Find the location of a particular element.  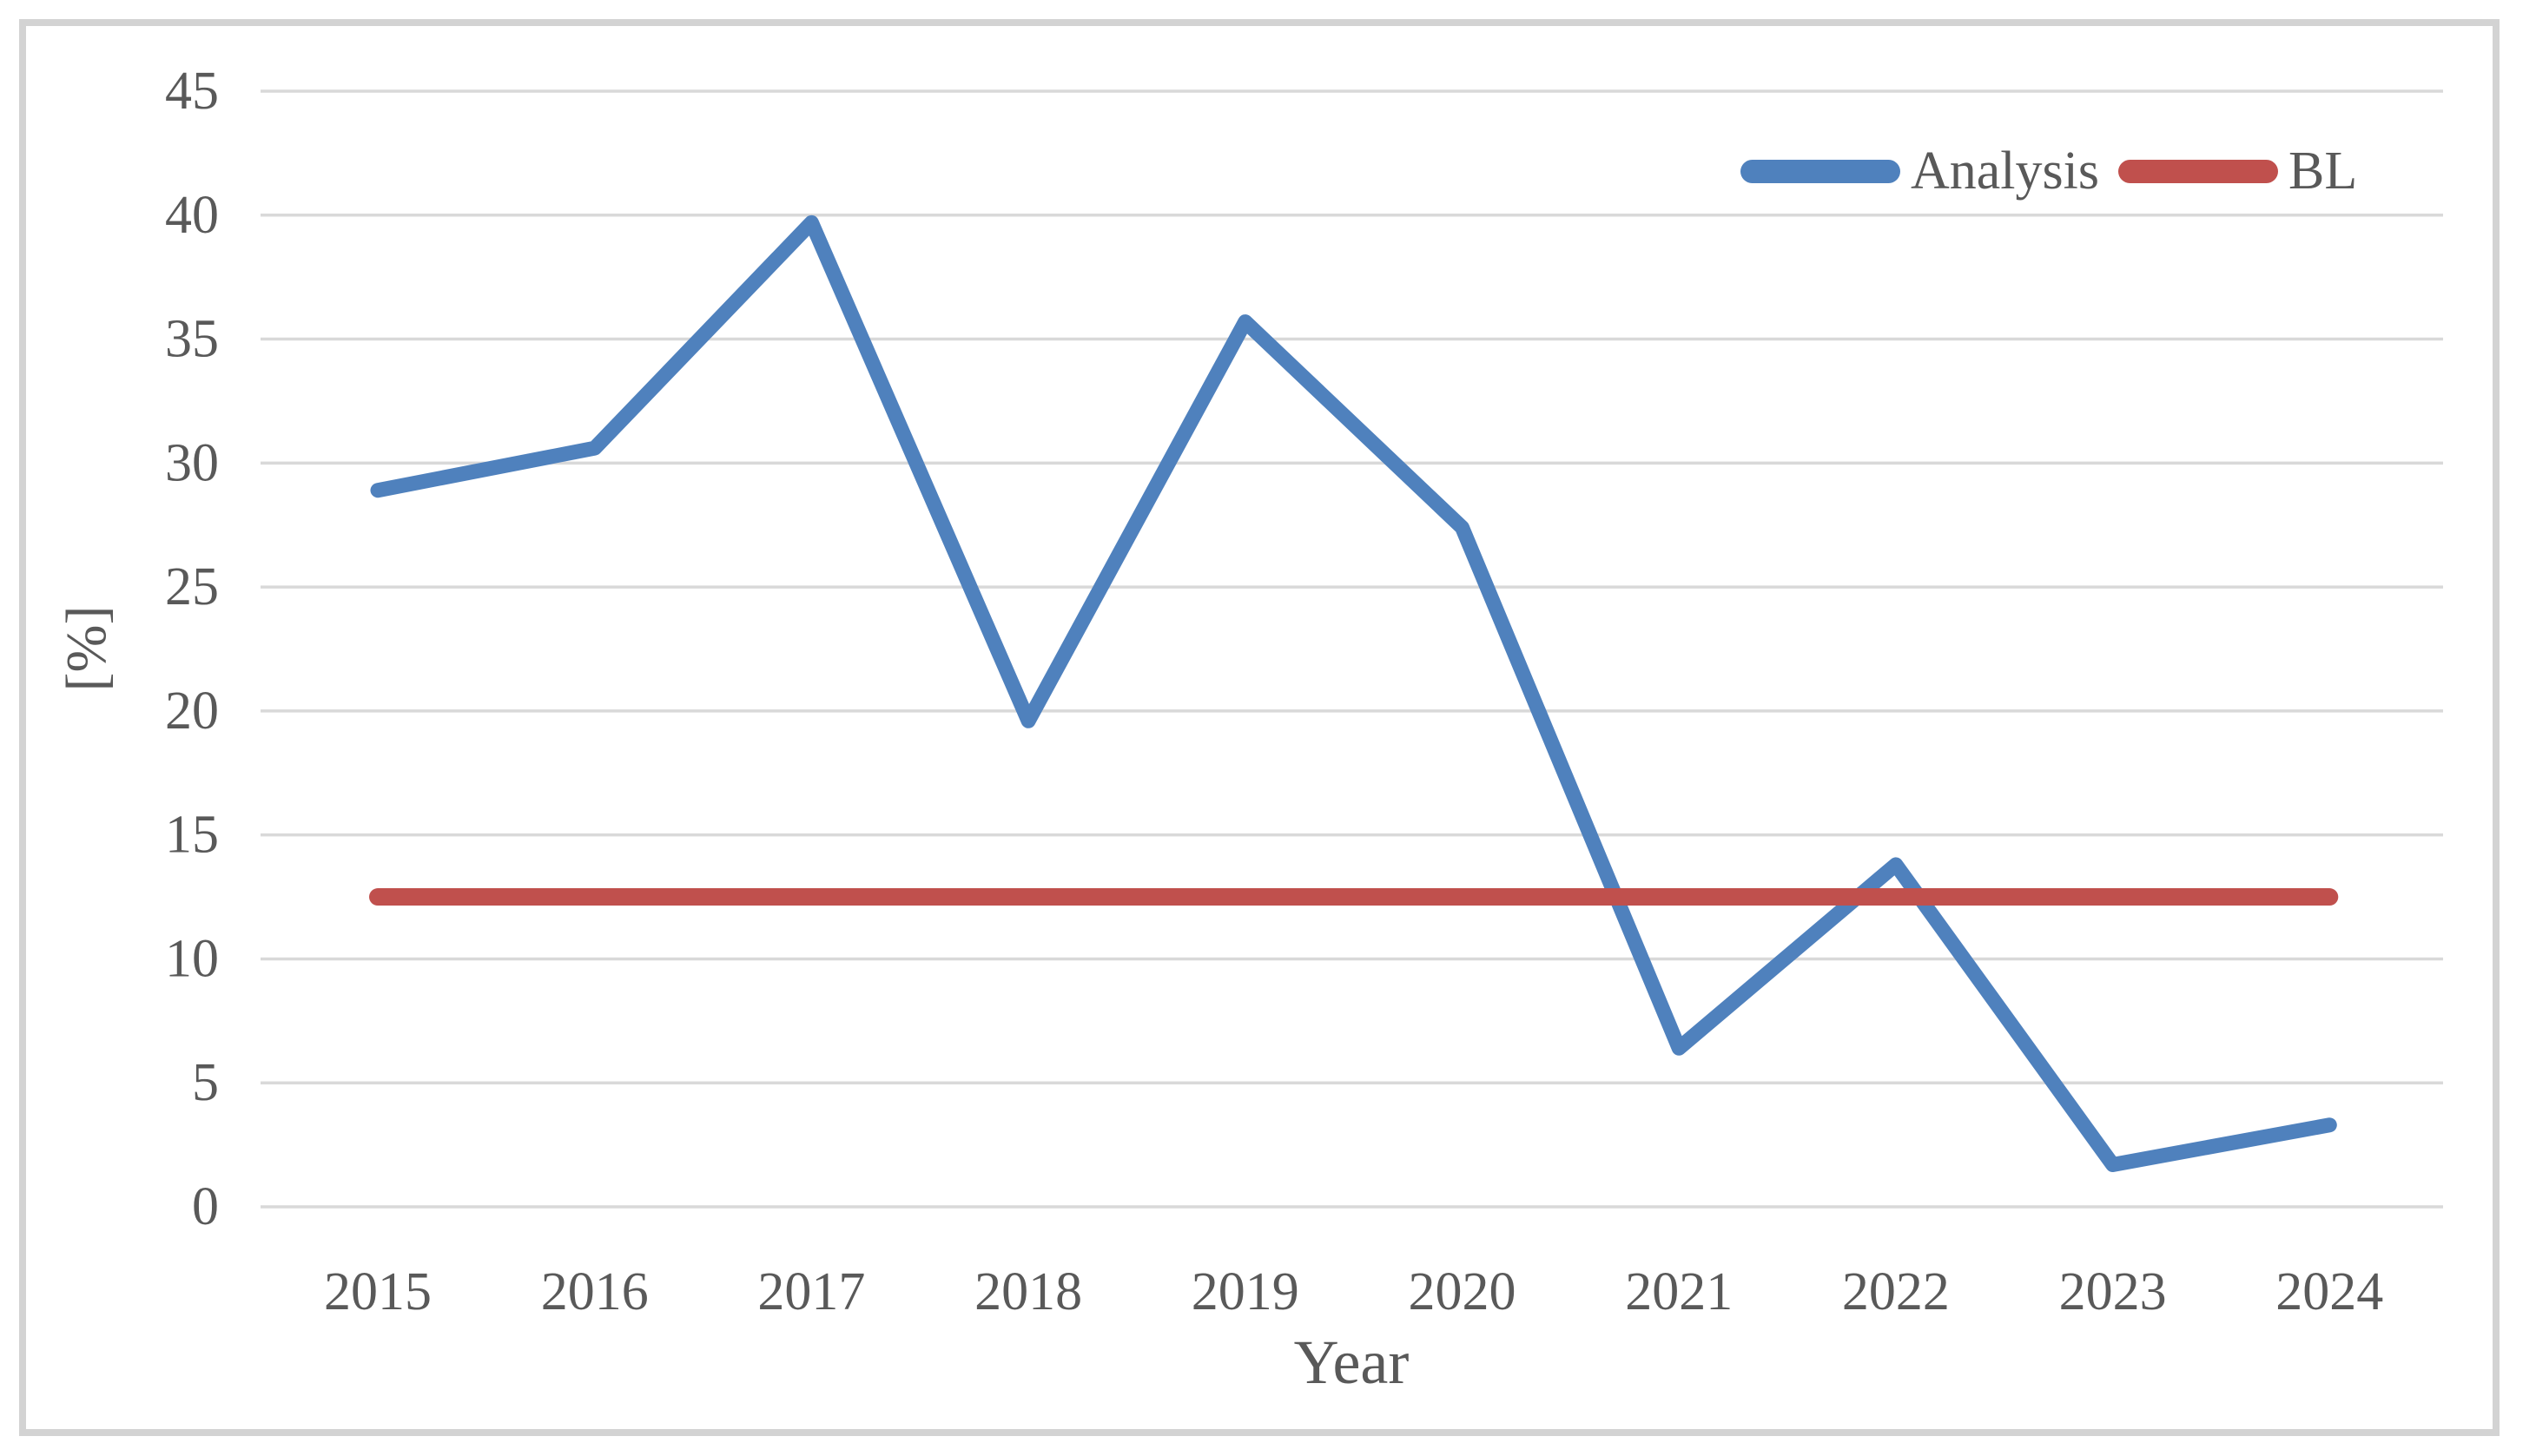

legend-swatch-analysis is located at coordinates (1820, 171).